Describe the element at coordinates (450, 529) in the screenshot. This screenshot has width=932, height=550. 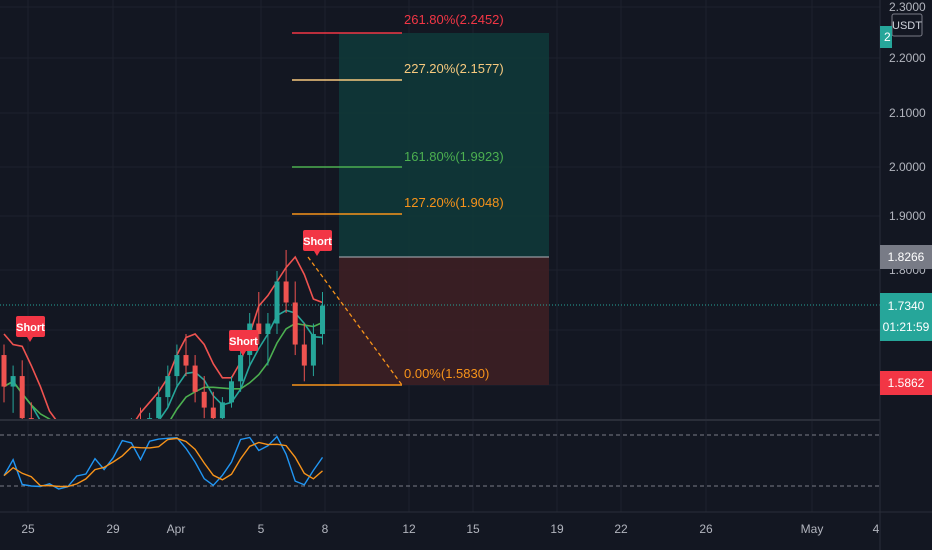
I see `time-axis: 25 29 Apr 5 8 12 15 19 22 26 May 4` at that location.